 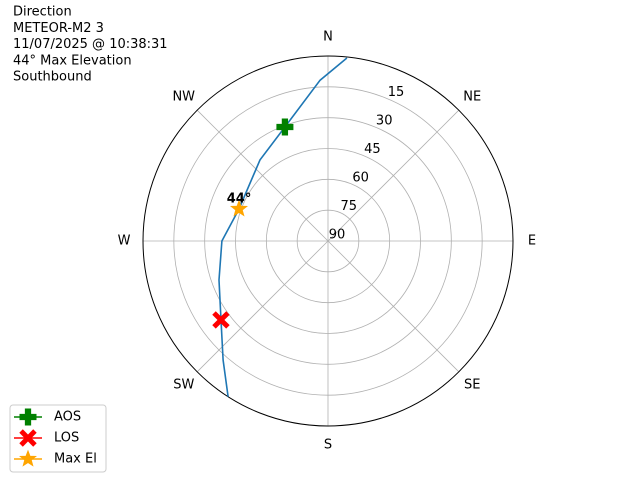 I want to click on title-line: 11/07/2025 @ 10:38:31, so click(x=90, y=44).